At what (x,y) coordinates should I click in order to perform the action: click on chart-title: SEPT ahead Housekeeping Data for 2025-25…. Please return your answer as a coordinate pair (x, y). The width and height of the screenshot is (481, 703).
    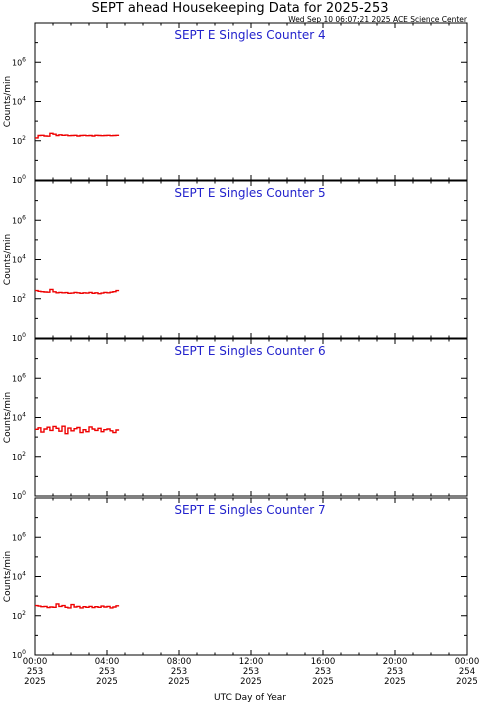
    Looking at the image, I should click on (240, 8).